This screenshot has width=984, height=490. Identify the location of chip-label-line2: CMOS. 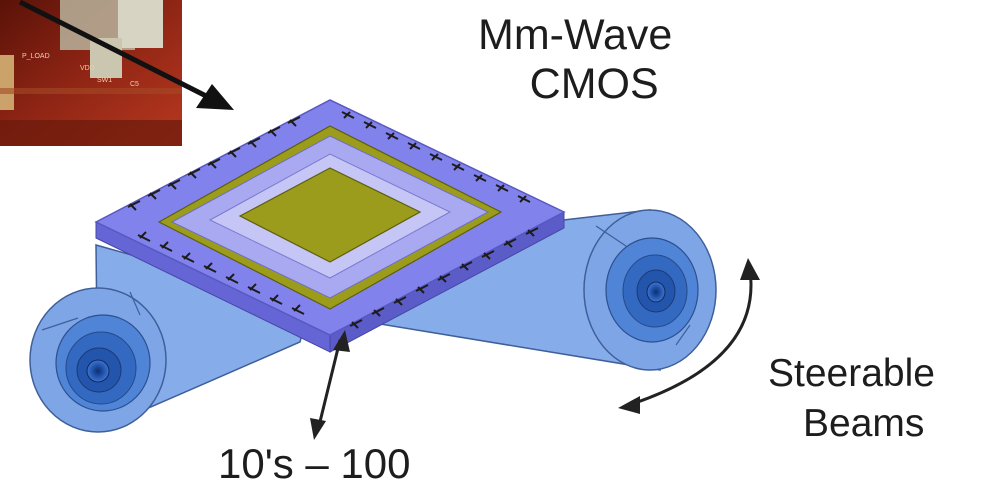
(594, 84).